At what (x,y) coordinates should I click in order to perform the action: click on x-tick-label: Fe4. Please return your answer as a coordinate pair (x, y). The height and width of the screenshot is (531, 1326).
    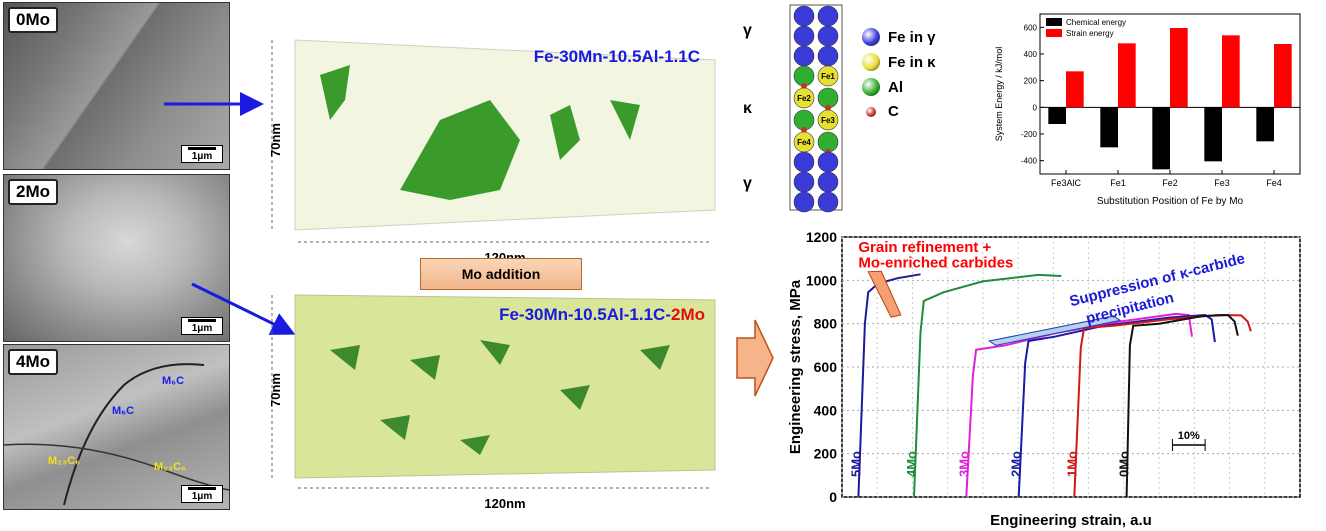
    Looking at the image, I should click on (1274, 183).